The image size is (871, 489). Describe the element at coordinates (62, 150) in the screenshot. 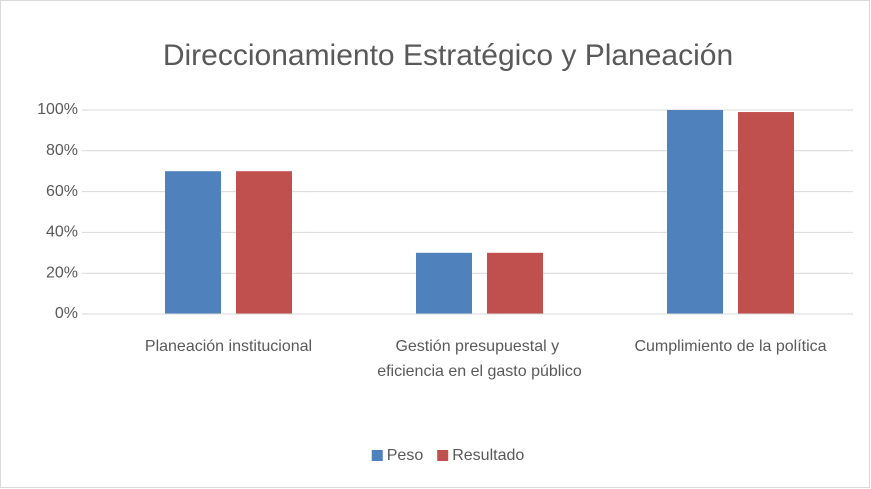

I see `y-tick-label: 80%` at that location.